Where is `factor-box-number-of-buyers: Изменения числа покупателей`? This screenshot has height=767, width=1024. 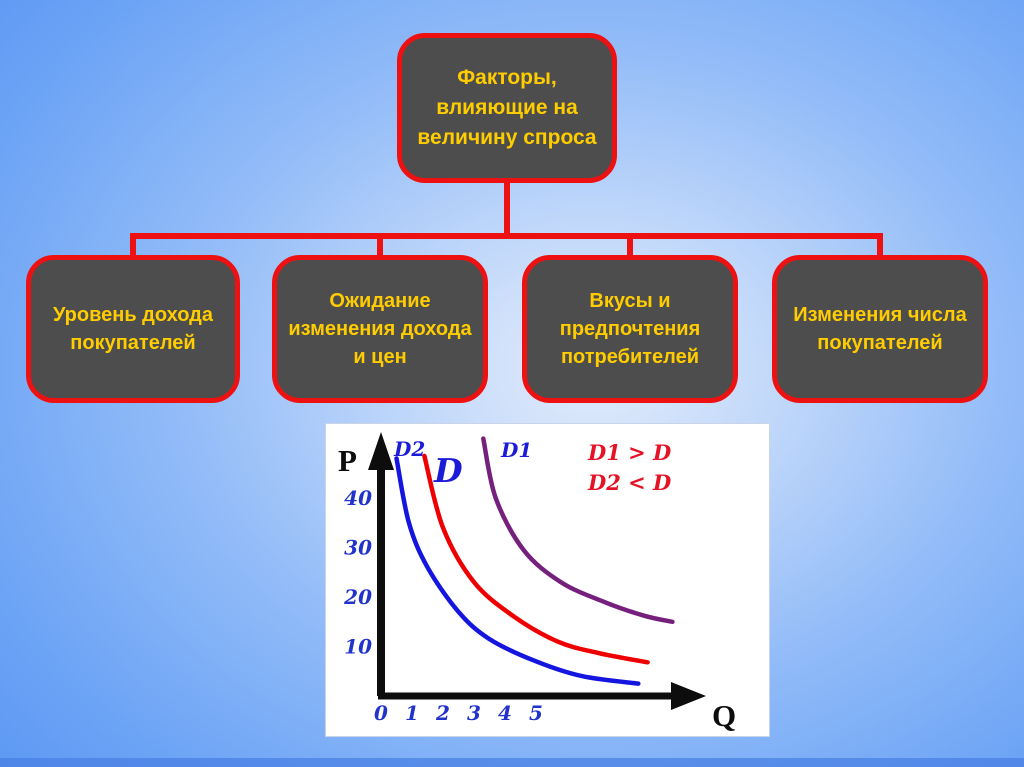 factor-box-number-of-buyers: Изменения числа покупателей is located at coordinates (880, 329).